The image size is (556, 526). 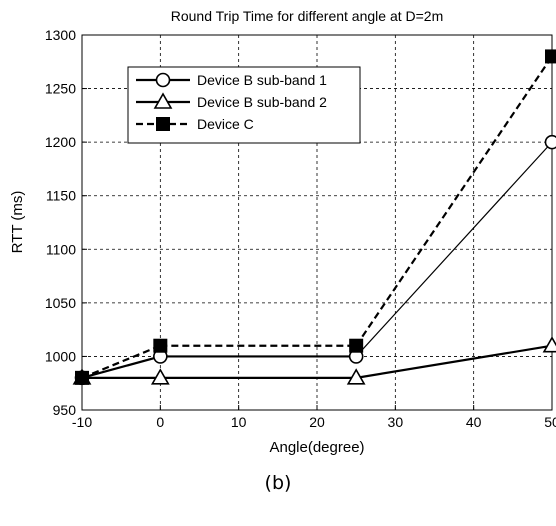 I want to click on x-tick-label: 10, so click(x=239, y=422).